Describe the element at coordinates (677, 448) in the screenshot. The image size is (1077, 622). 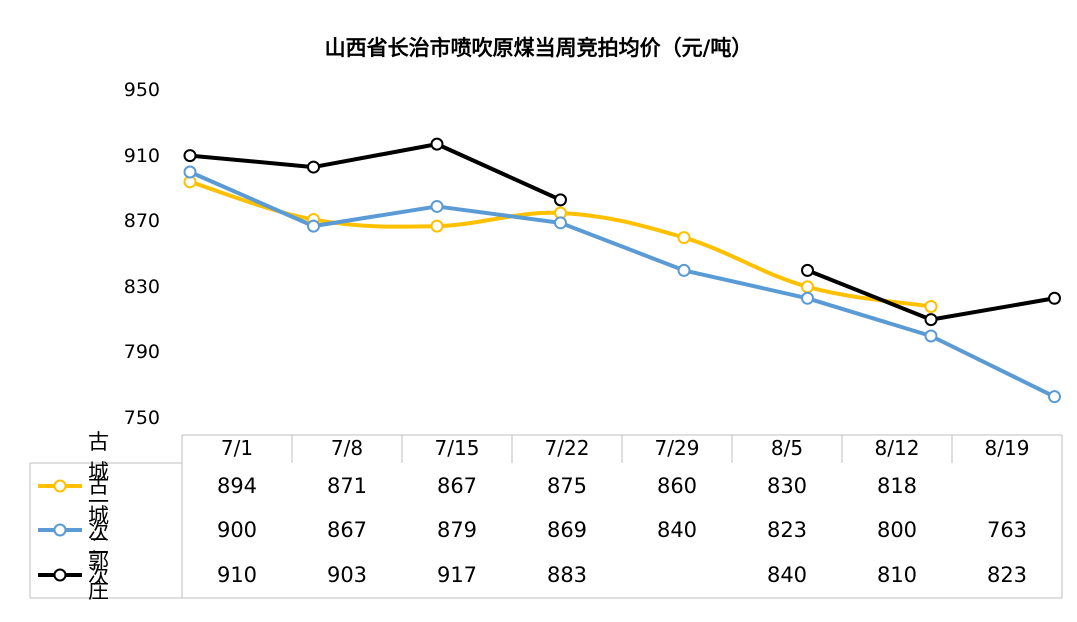
I see `x-category-label: 7/29` at that location.